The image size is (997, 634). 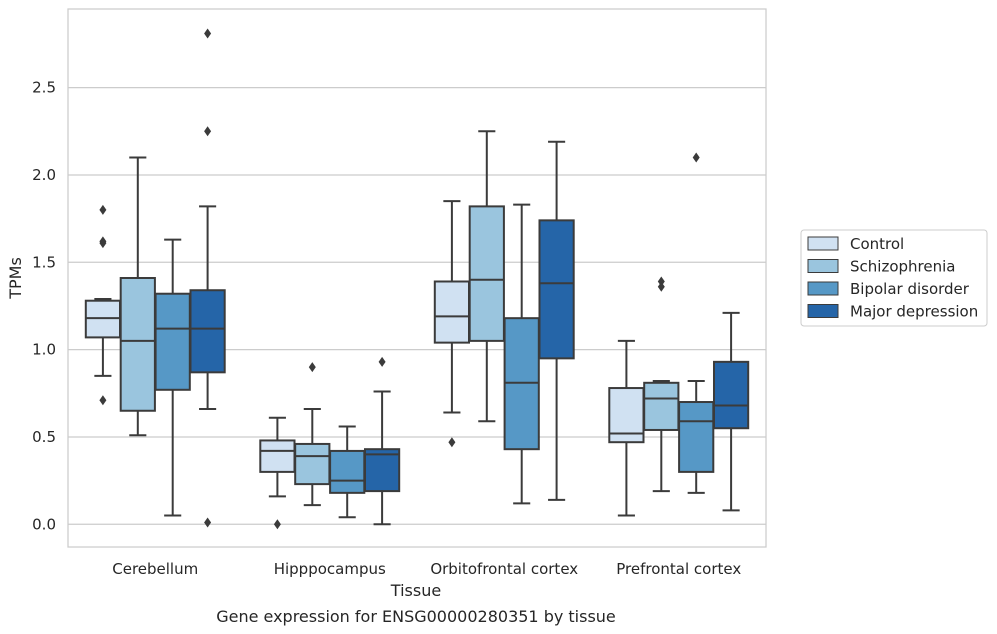 What do you see at coordinates (44, 524) in the screenshot?
I see `y-tick-label: 0.0` at bounding box center [44, 524].